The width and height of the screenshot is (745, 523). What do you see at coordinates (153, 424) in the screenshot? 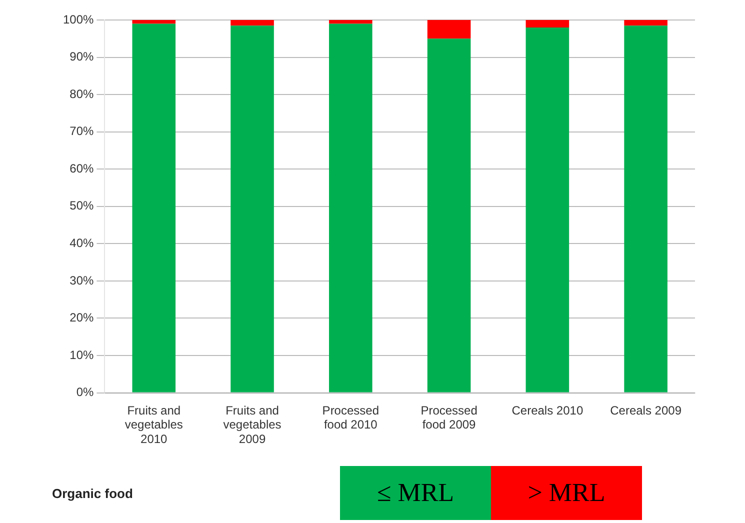
I see `x-tick-label: Fruits and vegetables 2010` at bounding box center [153, 424].